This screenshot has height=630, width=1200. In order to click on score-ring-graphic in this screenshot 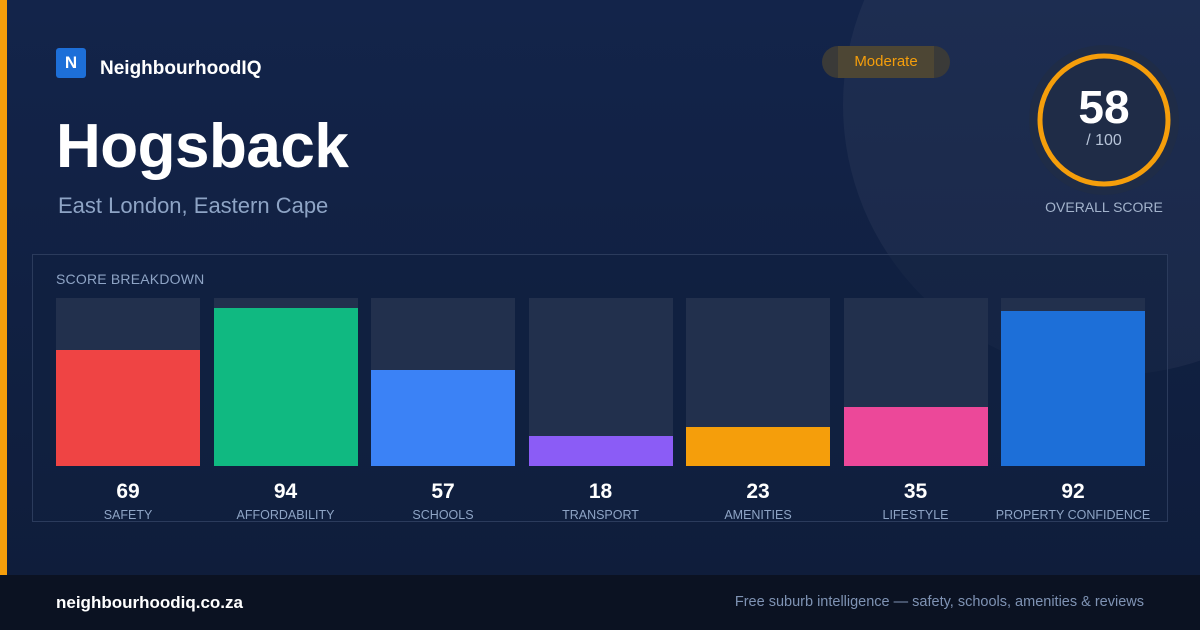, I will do `click(1104, 120)`.